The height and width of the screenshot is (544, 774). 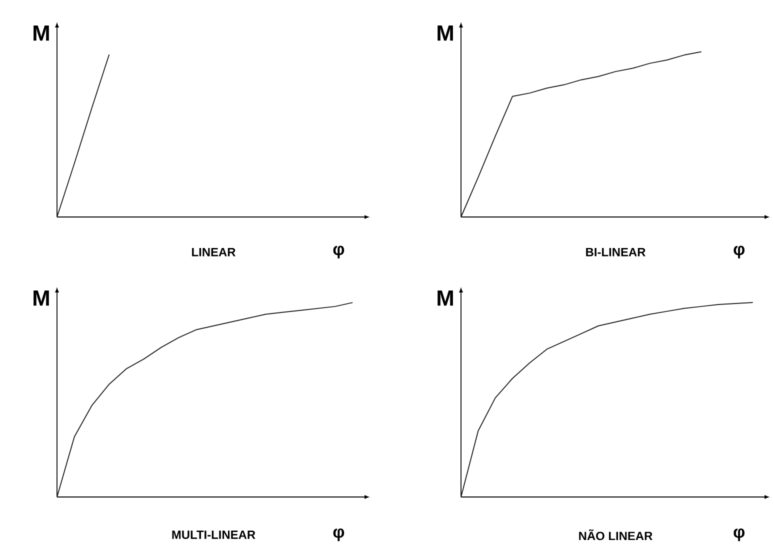 I want to click on text: LINEAR, so click(x=214, y=252).